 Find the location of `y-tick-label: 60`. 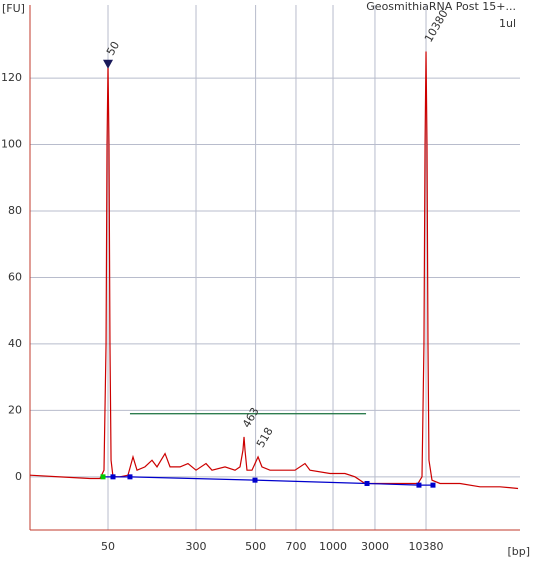

y-tick-label: 60 is located at coordinates (15, 276).